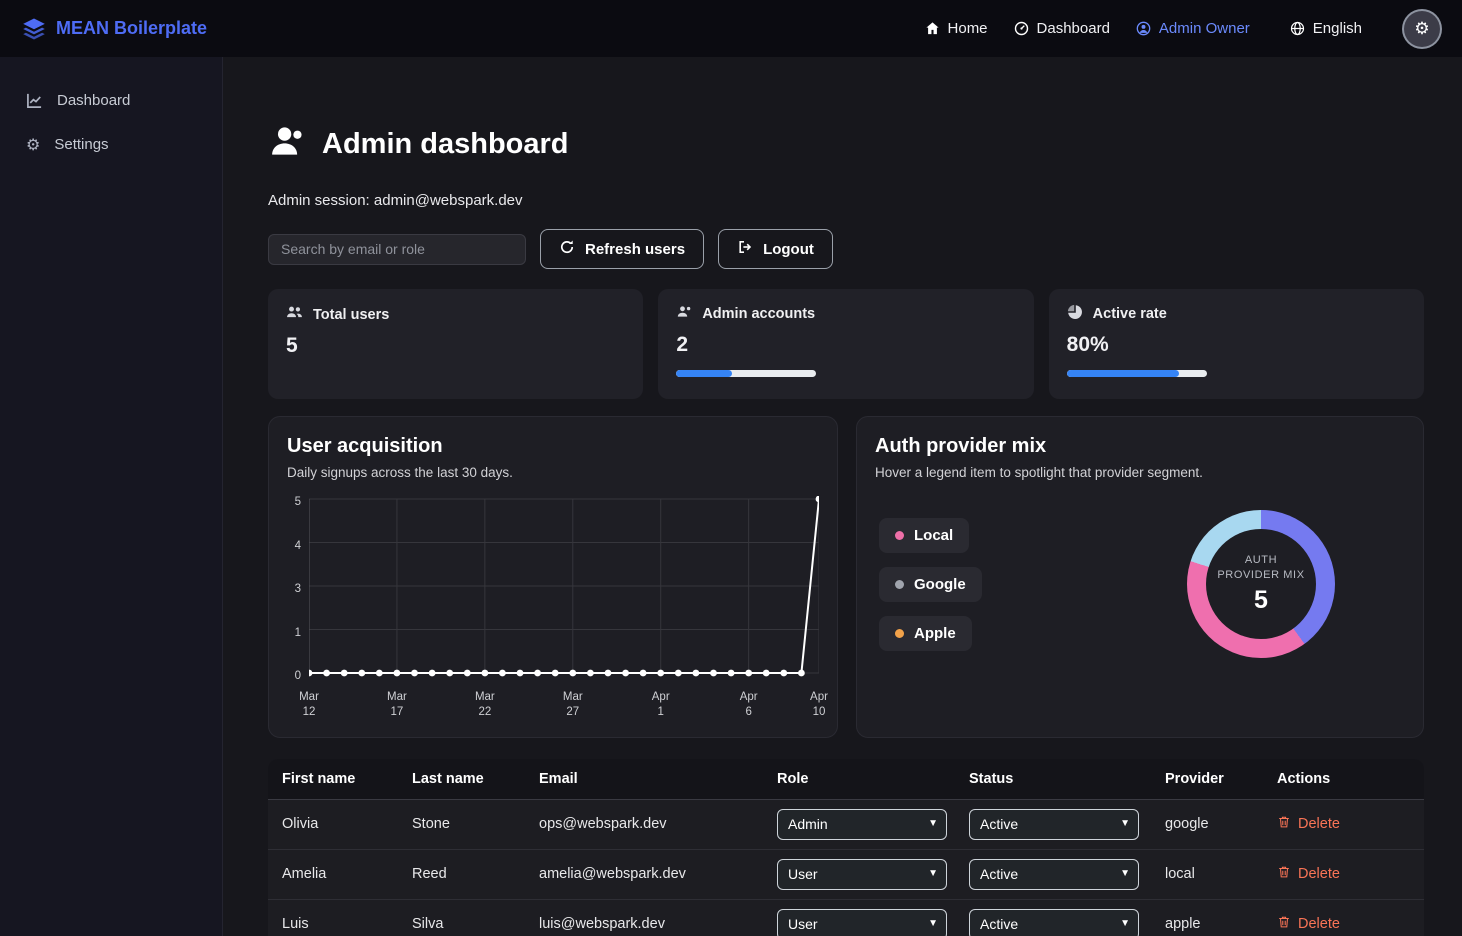 Image resolution: width=1462 pixels, height=936 pixels. I want to click on stat-label: Active rate, so click(1129, 314).